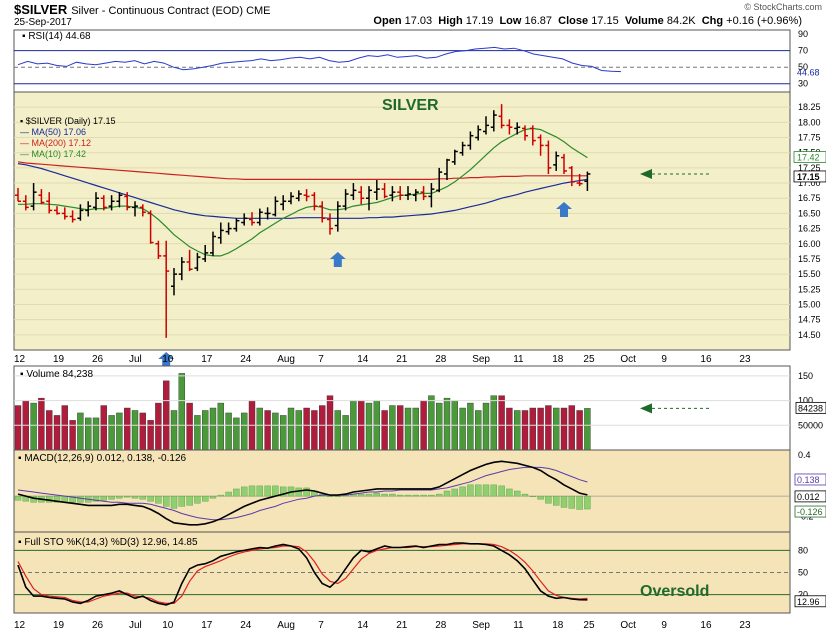  What do you see at coordinates (809, 335) in the screenshot?
I see `price-tick-label: 14.50` at bounding box center [809, 335].